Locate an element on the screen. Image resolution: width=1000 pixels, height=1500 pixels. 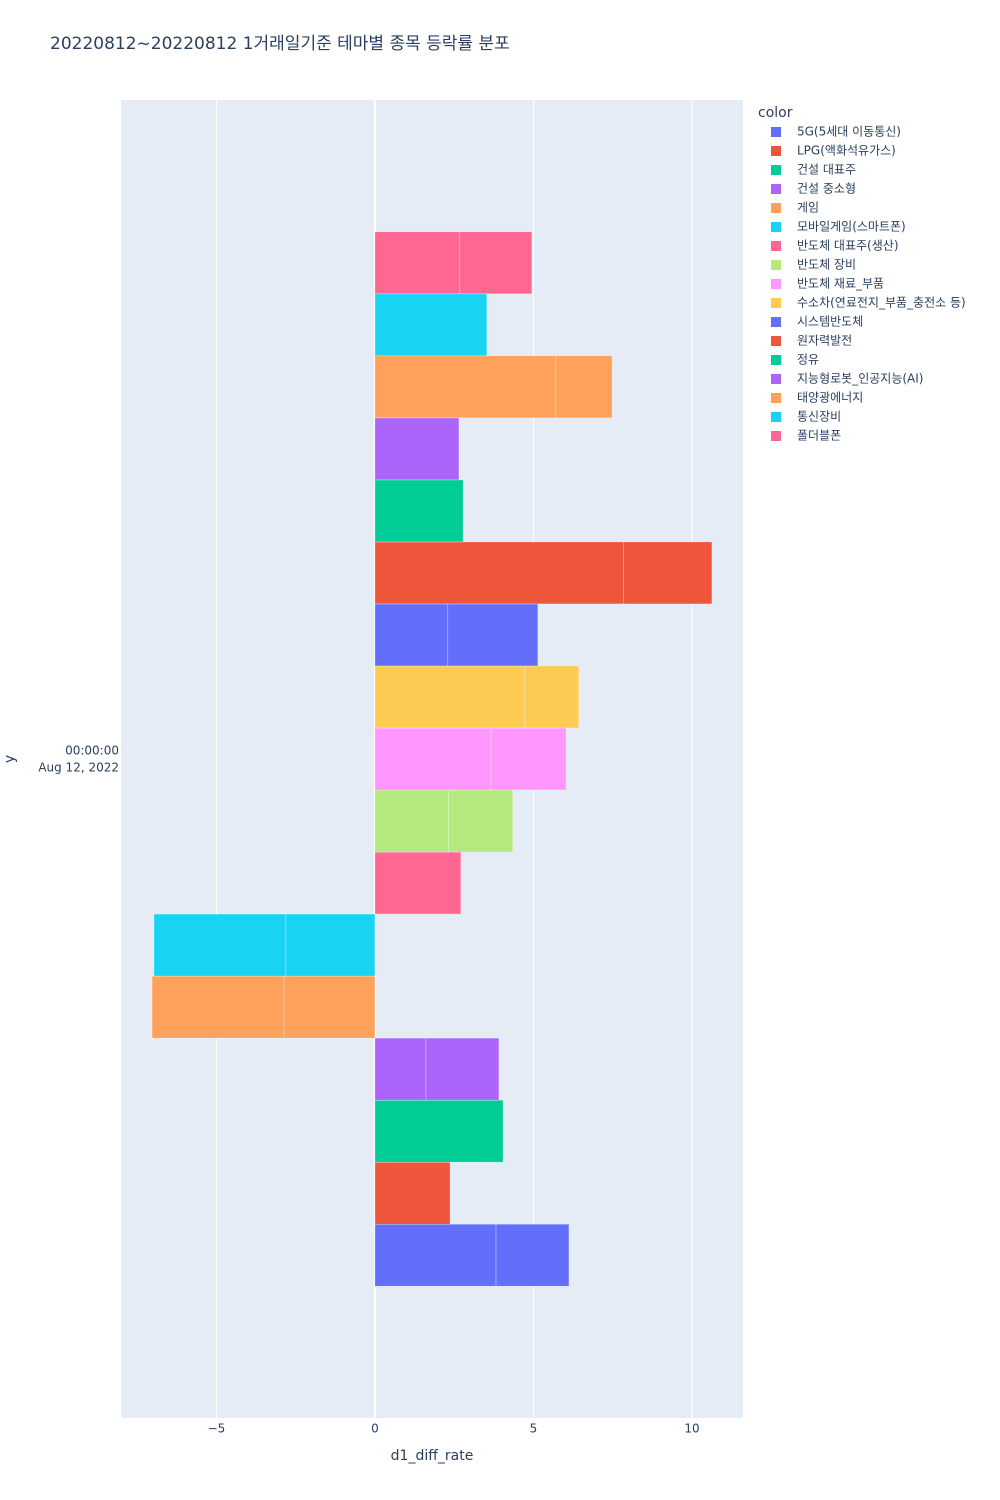
legend-label: 원자력발전 is located at coordinates (824, 341).